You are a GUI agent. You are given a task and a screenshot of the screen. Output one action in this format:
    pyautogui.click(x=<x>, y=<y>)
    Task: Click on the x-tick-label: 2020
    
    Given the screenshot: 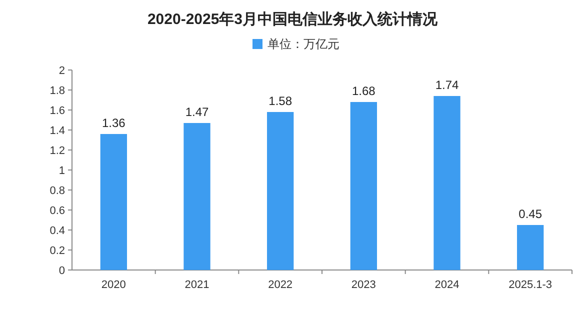 What is the action you would take?
    pyautogui.click(x=113, y=285)
    